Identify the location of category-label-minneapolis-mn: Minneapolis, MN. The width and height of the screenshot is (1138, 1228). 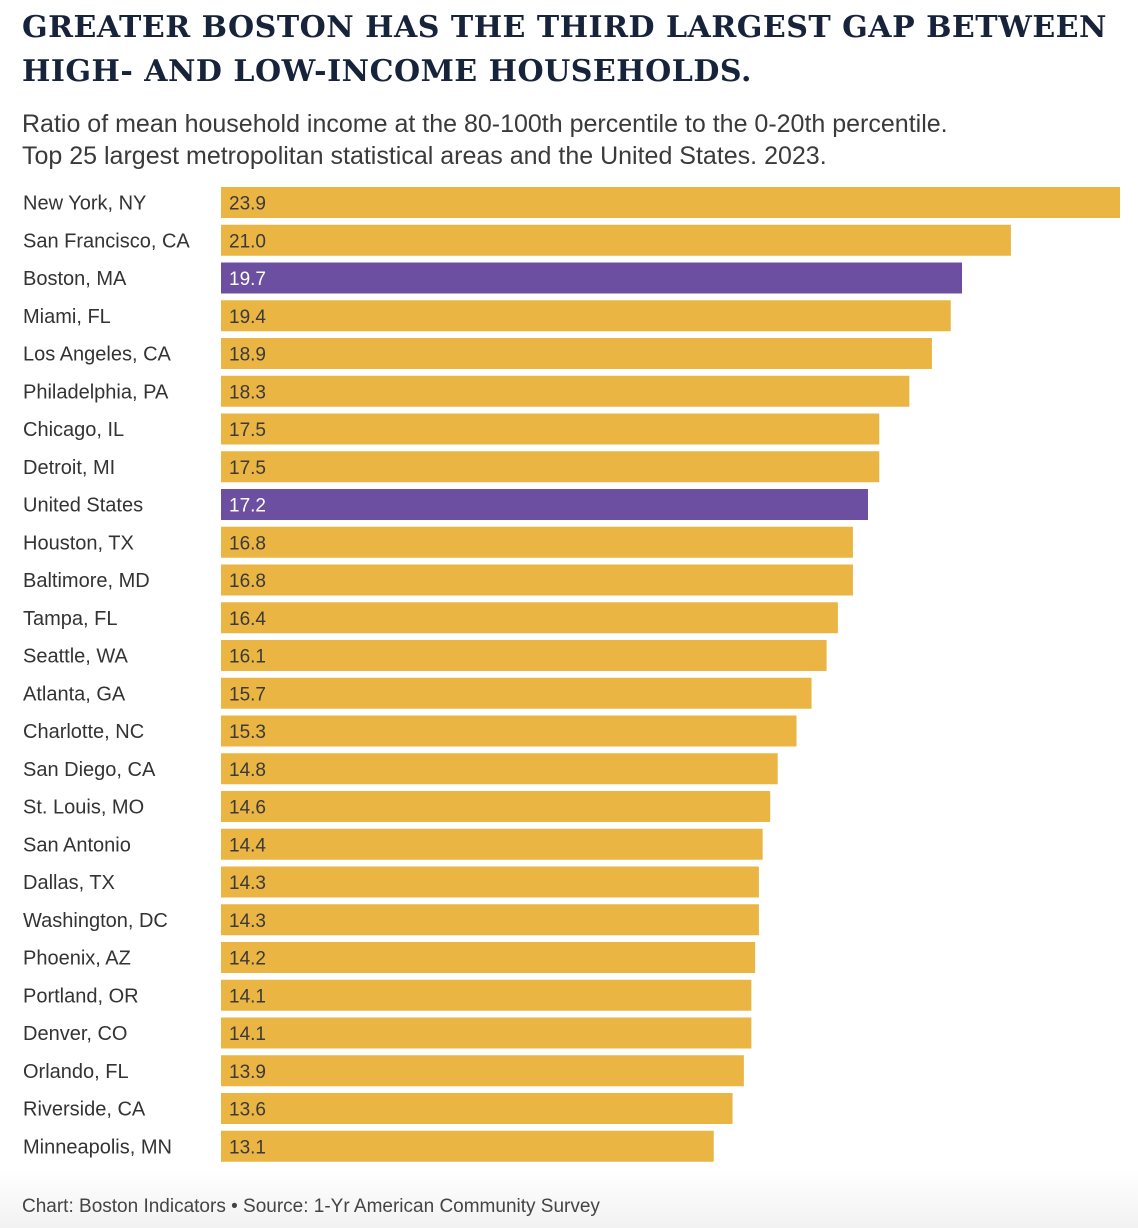
(97, 1147).